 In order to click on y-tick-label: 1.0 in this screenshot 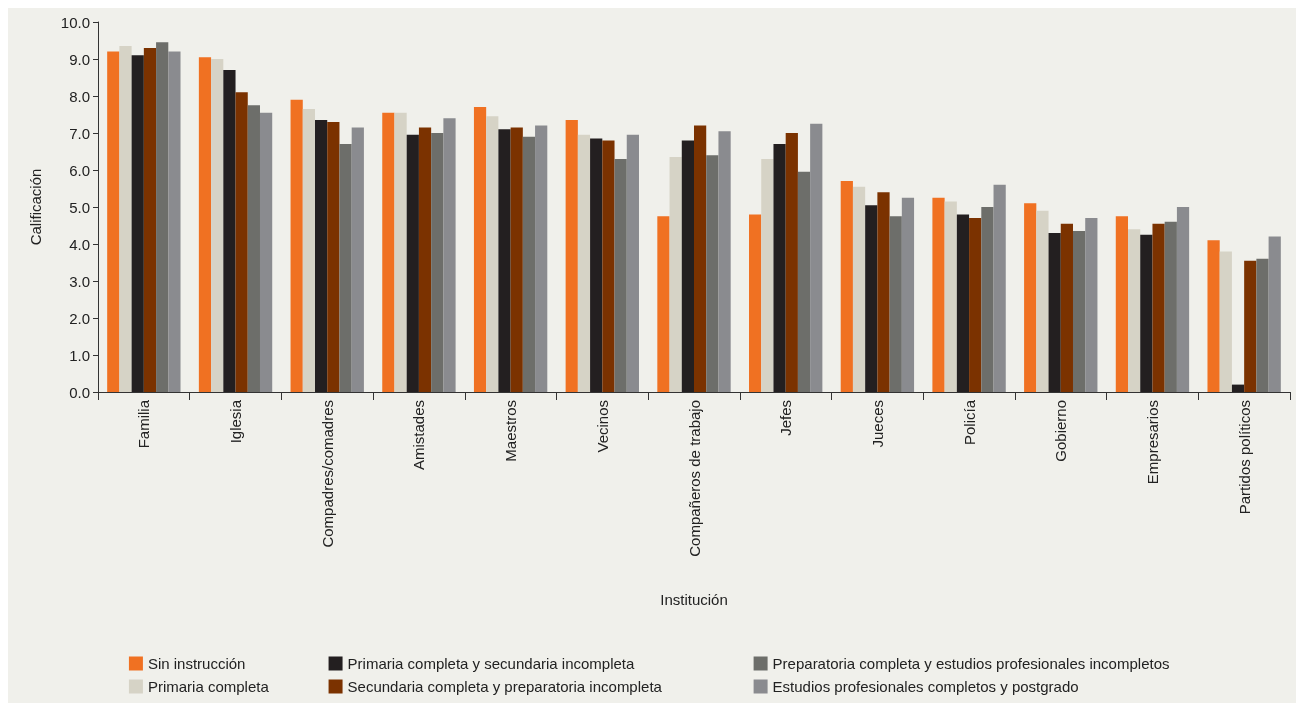, I will do `click(79, 355)`.